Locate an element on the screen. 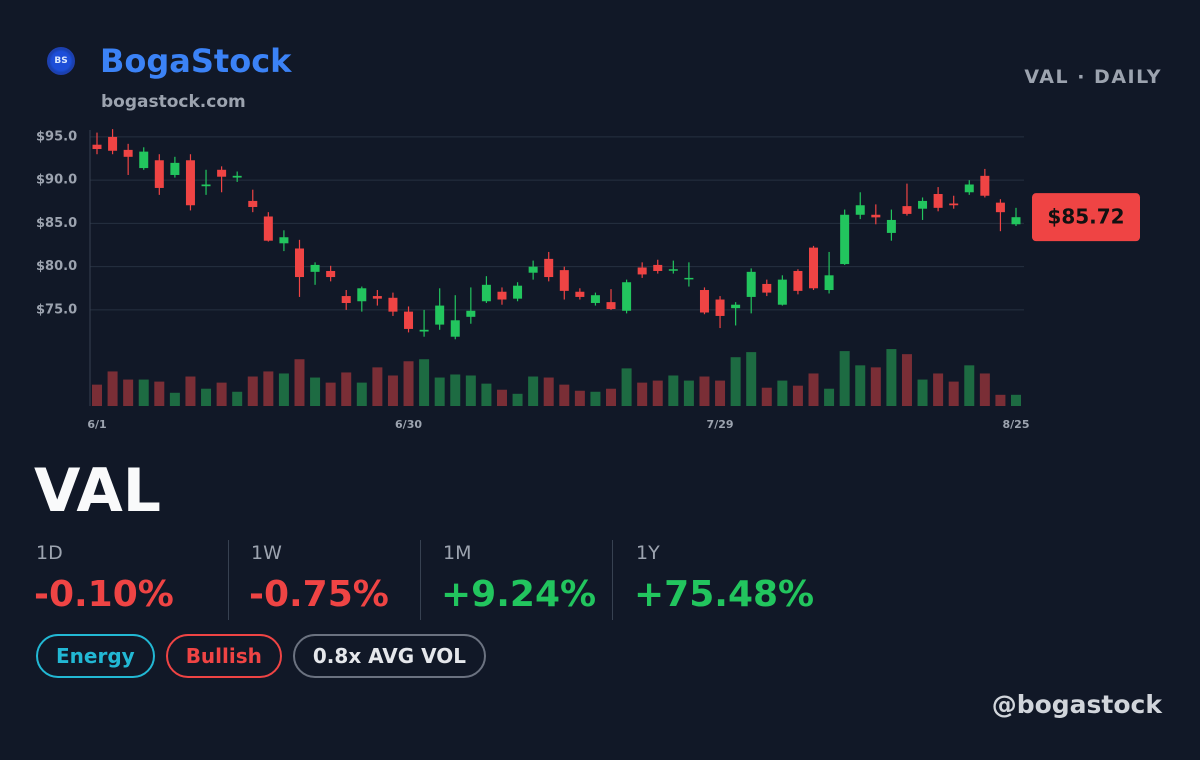 This screenshot has width=1200, height=760. x-tick-label: 7/29 is located at coordinates (720, 424).